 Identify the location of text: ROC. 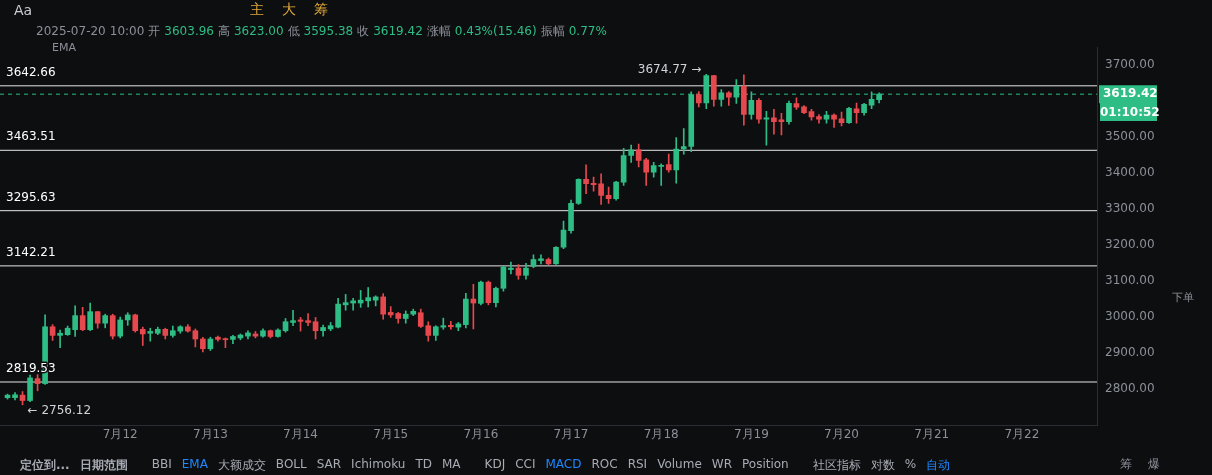
(604, 465).